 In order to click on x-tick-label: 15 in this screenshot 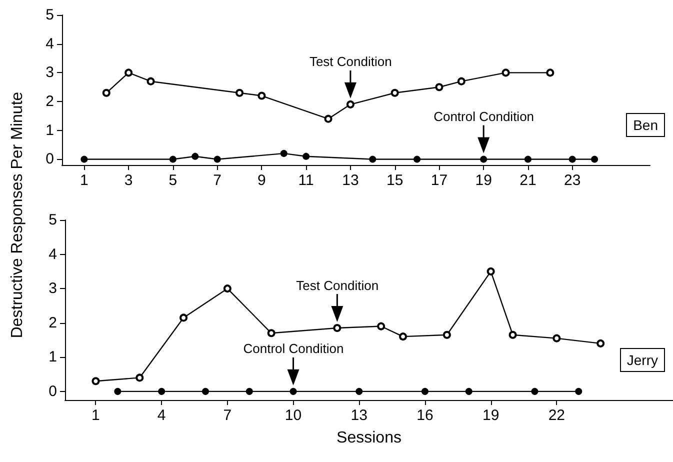, I will do `click(395, 180)`.